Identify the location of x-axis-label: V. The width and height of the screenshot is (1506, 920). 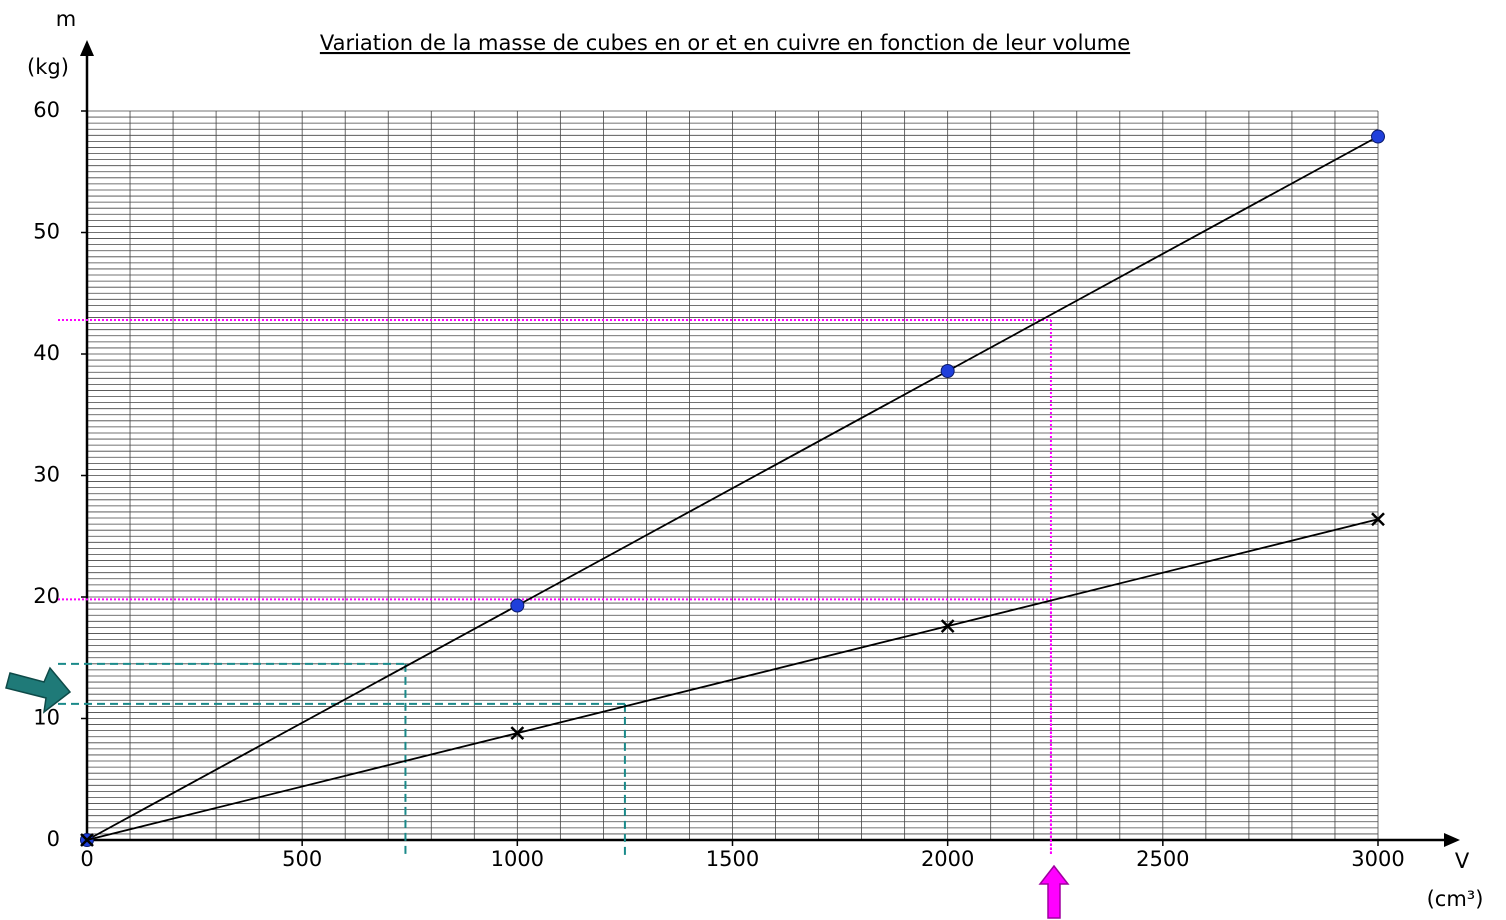
(1462, 861).